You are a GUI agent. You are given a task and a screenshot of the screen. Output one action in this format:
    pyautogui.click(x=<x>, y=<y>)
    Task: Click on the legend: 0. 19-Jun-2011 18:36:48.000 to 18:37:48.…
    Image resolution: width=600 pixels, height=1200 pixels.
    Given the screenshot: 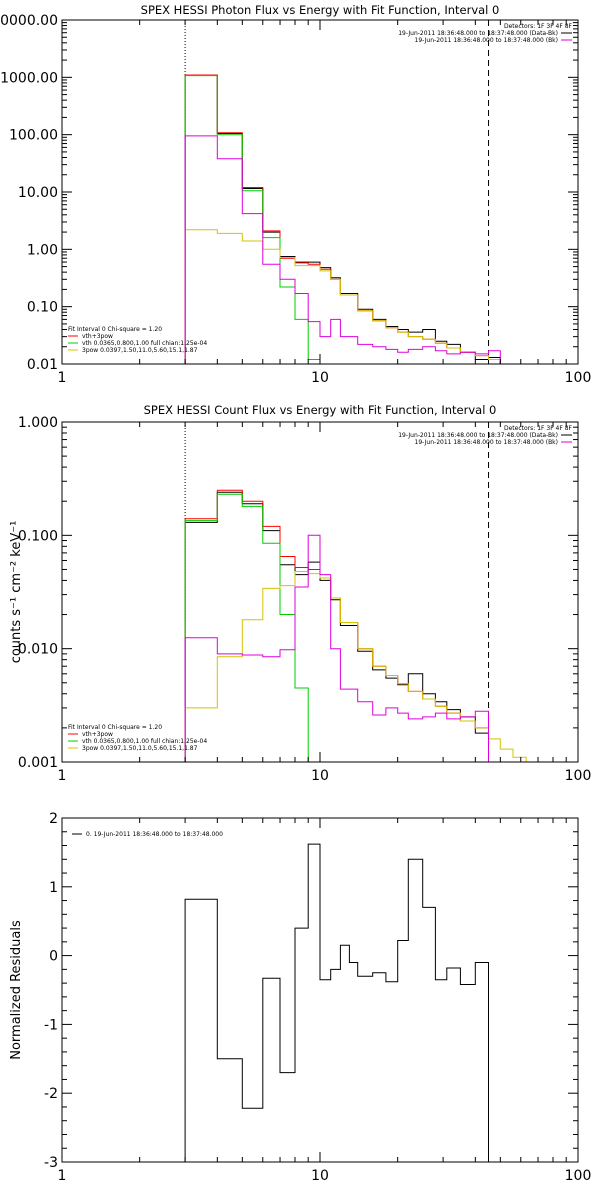 What is the action you would take?
    pyautogui.click(x=147, y=834)
    